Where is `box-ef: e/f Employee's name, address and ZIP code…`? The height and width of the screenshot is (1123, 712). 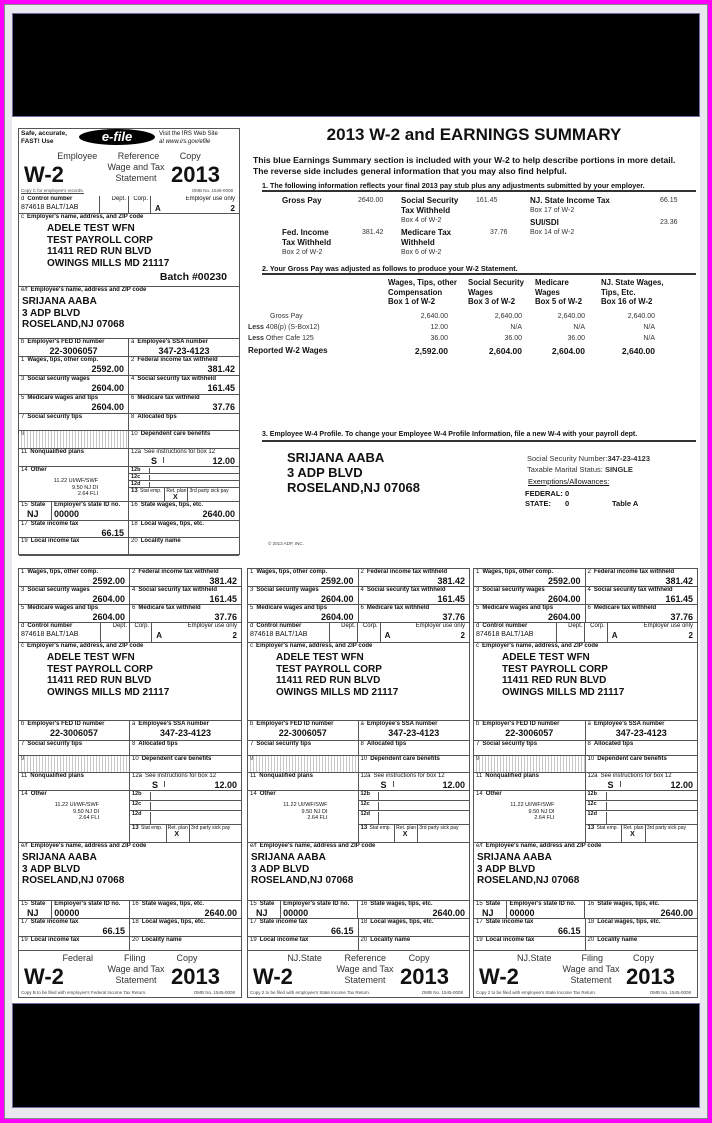
box-ef: e/f Employee's name, address and ZIP code… is located at coordinates (129, 312).